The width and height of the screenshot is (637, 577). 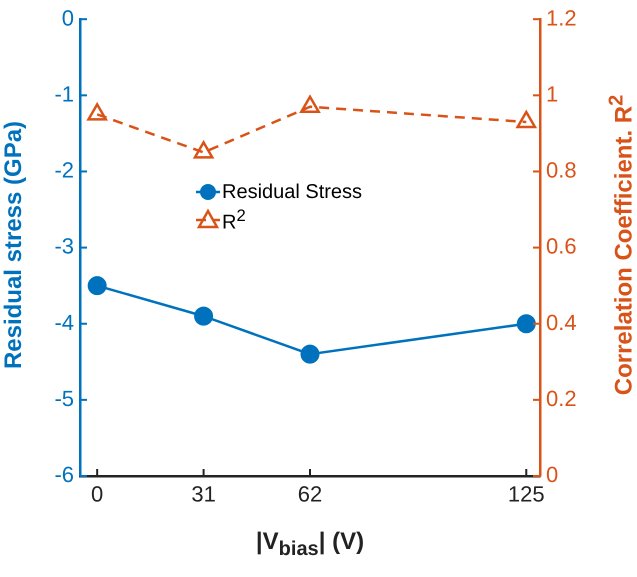 What do you see at coordinates (203, 493) in the screenshot?
I see `x-tick-label: 31` at bounding box center [203, 493].